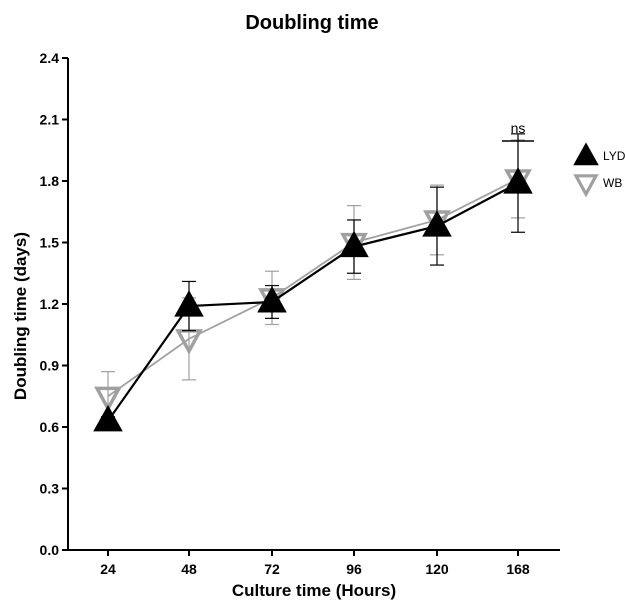  I want to click on legend-marker-lyd, so click(586, 154).